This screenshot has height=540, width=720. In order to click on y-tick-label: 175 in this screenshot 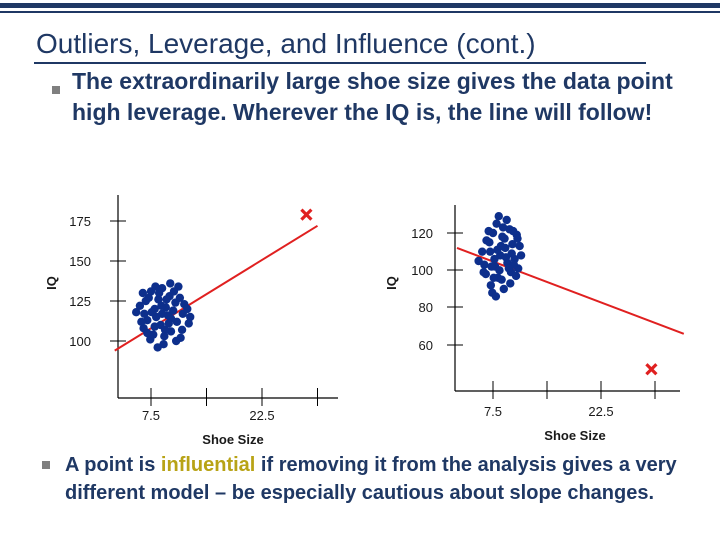, I will do `click(80, 221)`.